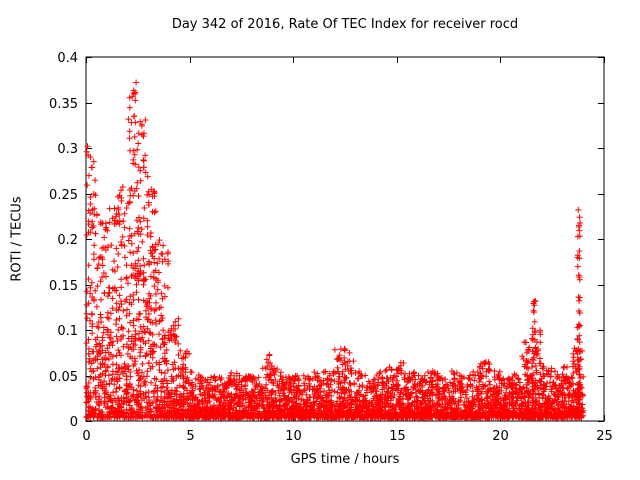 The height and width of the screenshot is (480, 640). What do you see at coordinates (397, 436) in the screenshot?
I see `x-tick-label: 15` at bounding box center [397, 436].